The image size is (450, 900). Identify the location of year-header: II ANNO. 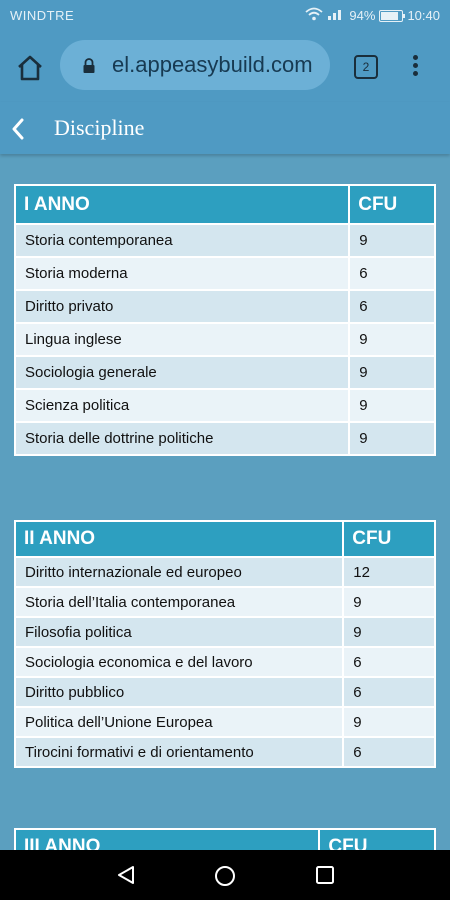
(179, 539).